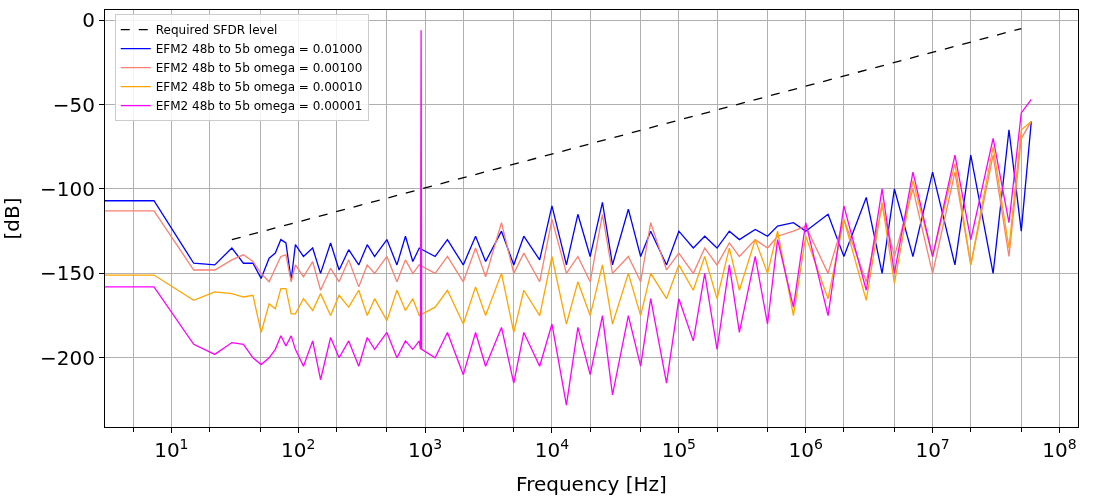 The image size is (1098, 499). Describe the element at coordinates (932, 448) in the screenshot. I see `x-tick-label: 10$^{7}$` at that location.